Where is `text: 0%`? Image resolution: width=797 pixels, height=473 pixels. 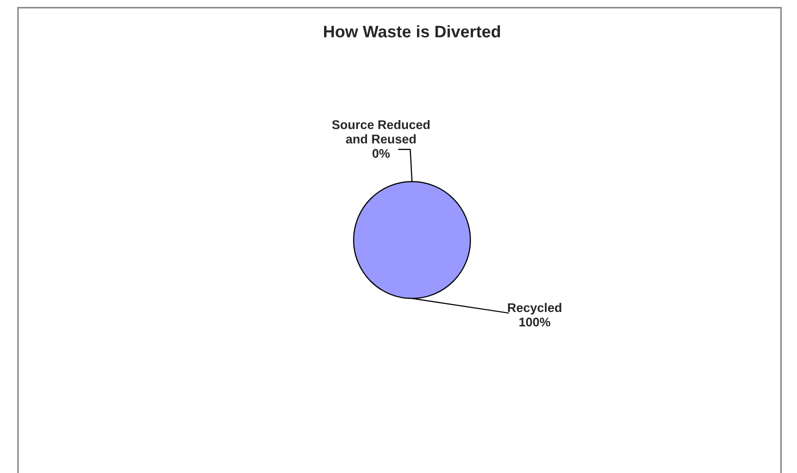
text: 0% is located at coordinates (381, 153).